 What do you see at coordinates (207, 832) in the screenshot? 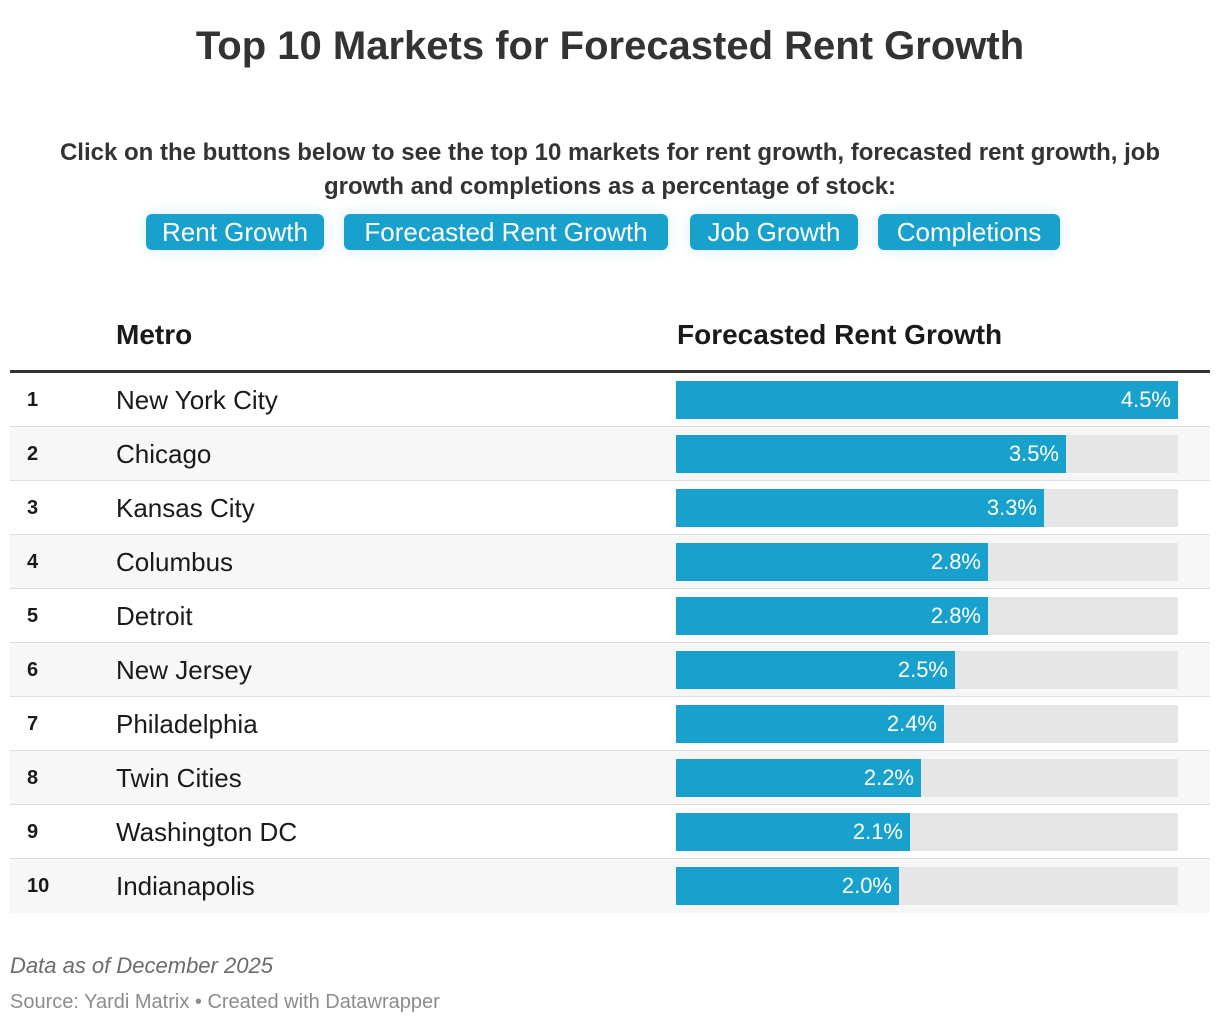
I see `metro-cell: Washington DC` at bounding box center [207, 832].